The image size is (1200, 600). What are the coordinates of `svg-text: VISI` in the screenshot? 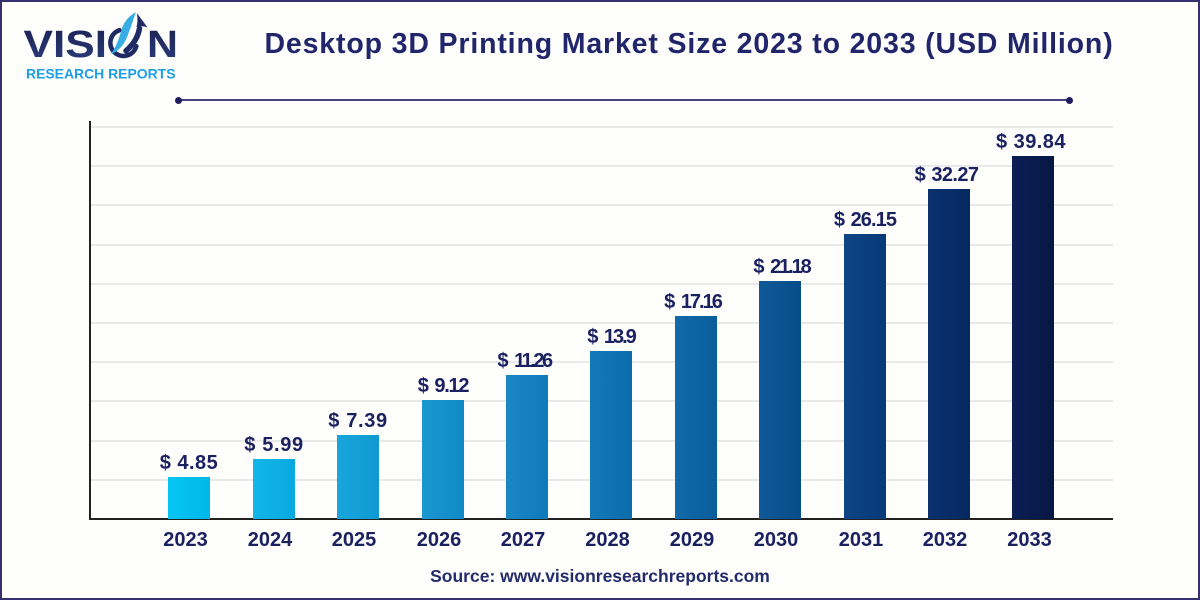 It's located at (66, 45).